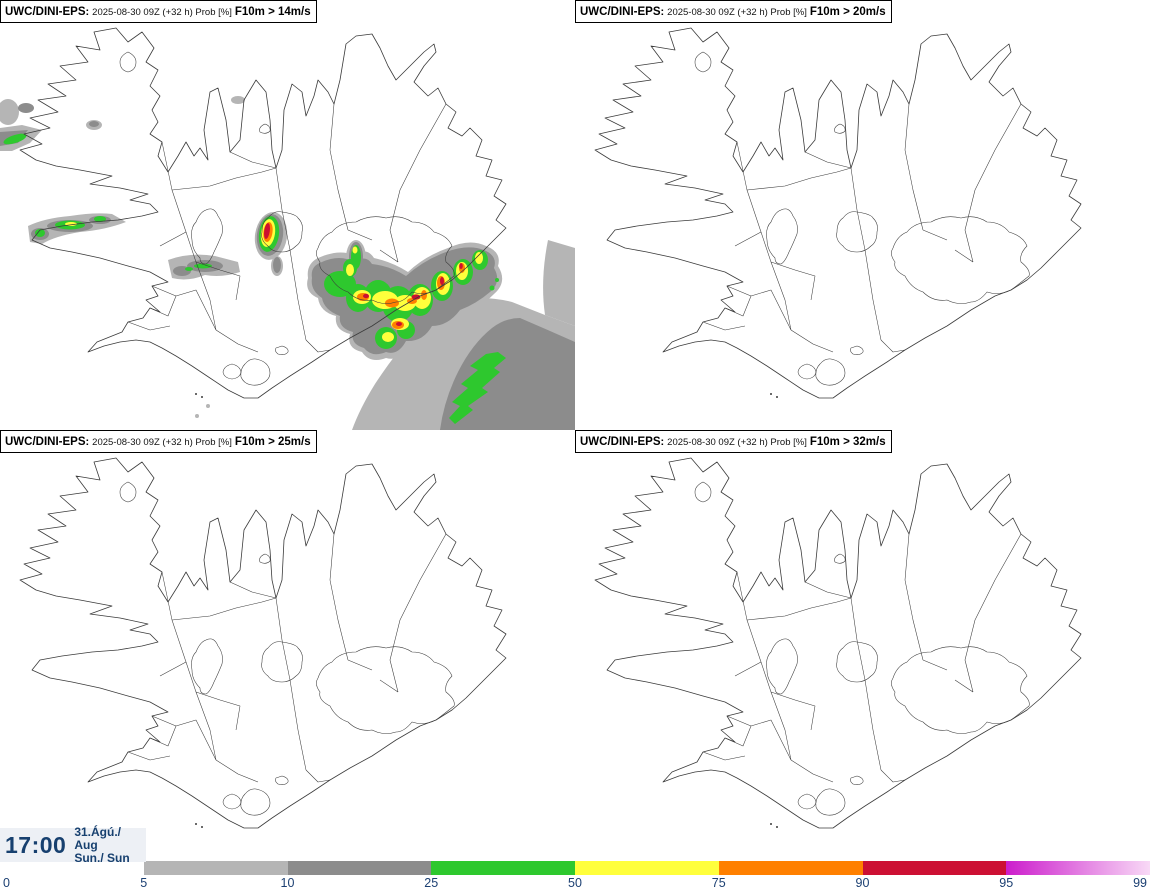 The height and width of the screenshot is (891, 1150). I want to click on colorbar-tick-label: 25, so click(431, 883).